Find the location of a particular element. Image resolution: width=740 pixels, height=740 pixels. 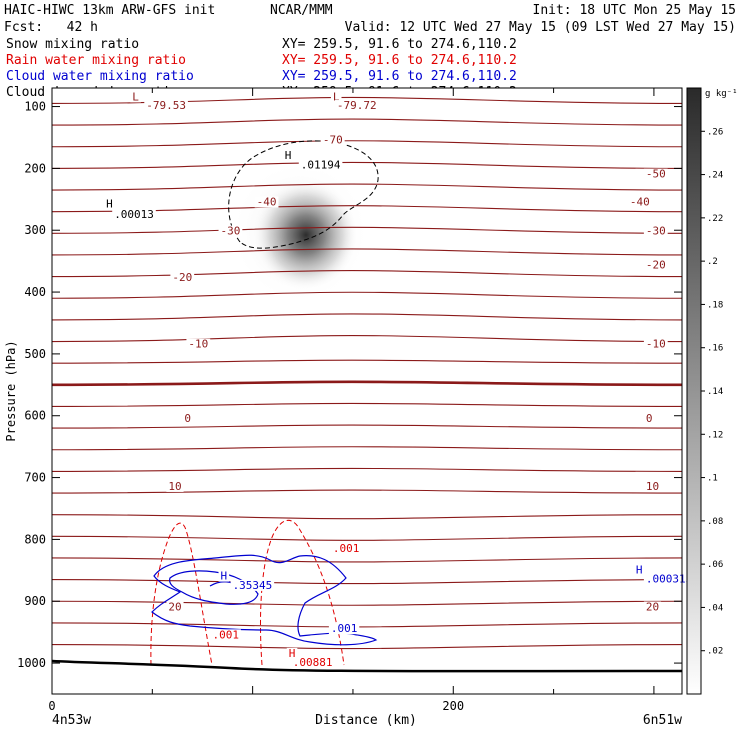

legend-label: Rain water mixing ratio is located at coordinates (96, 60).